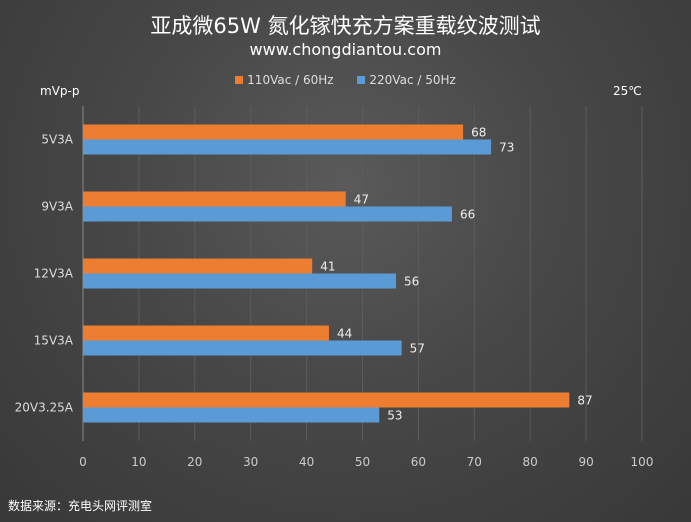  What do you see at coordinates (250, 462) in the screenshot?
I see `x-tick-label: 30` at bounding box center [250, 462].